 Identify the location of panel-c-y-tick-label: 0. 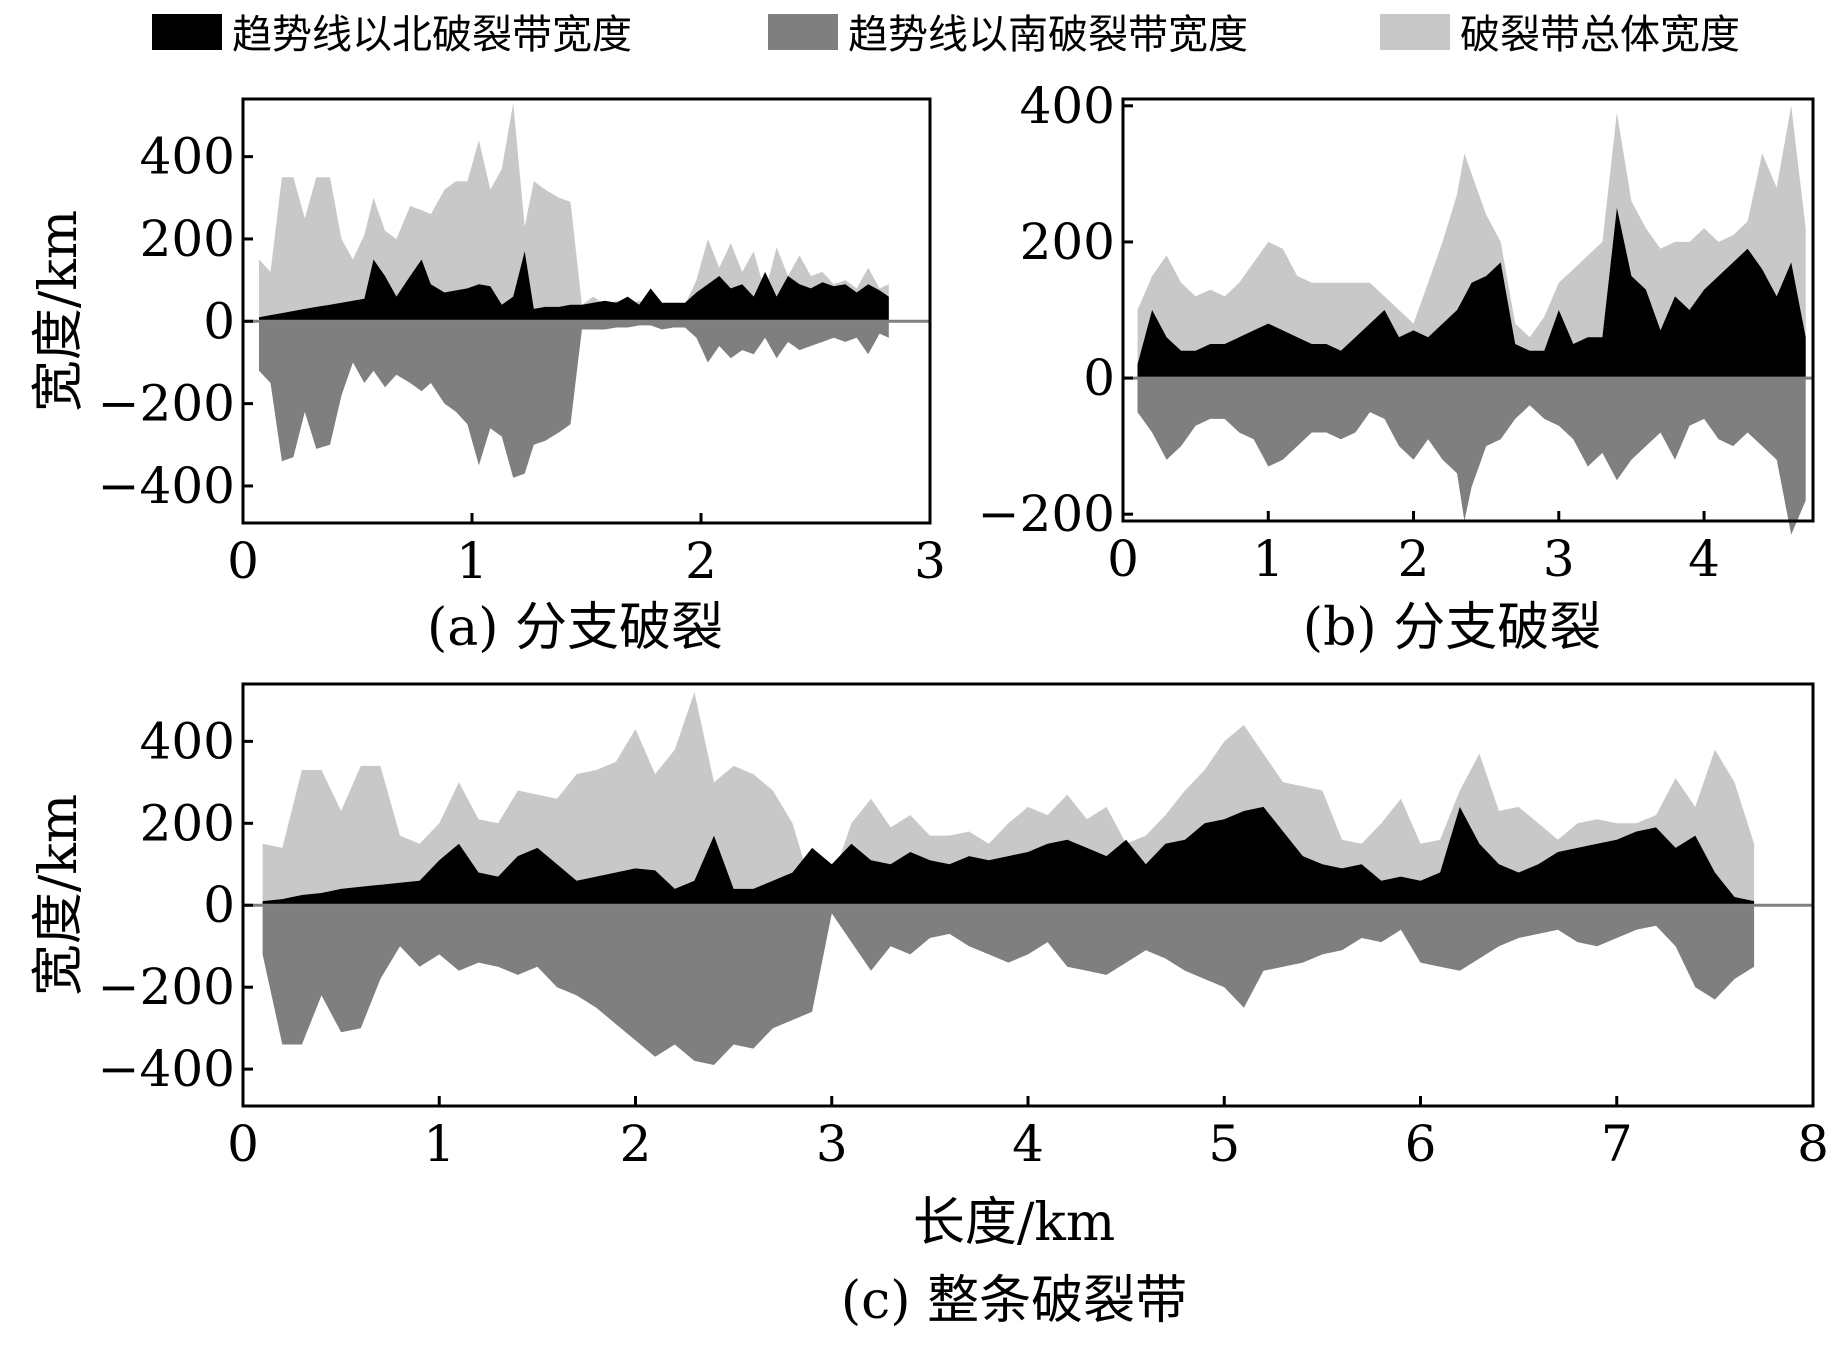
(219, 905).